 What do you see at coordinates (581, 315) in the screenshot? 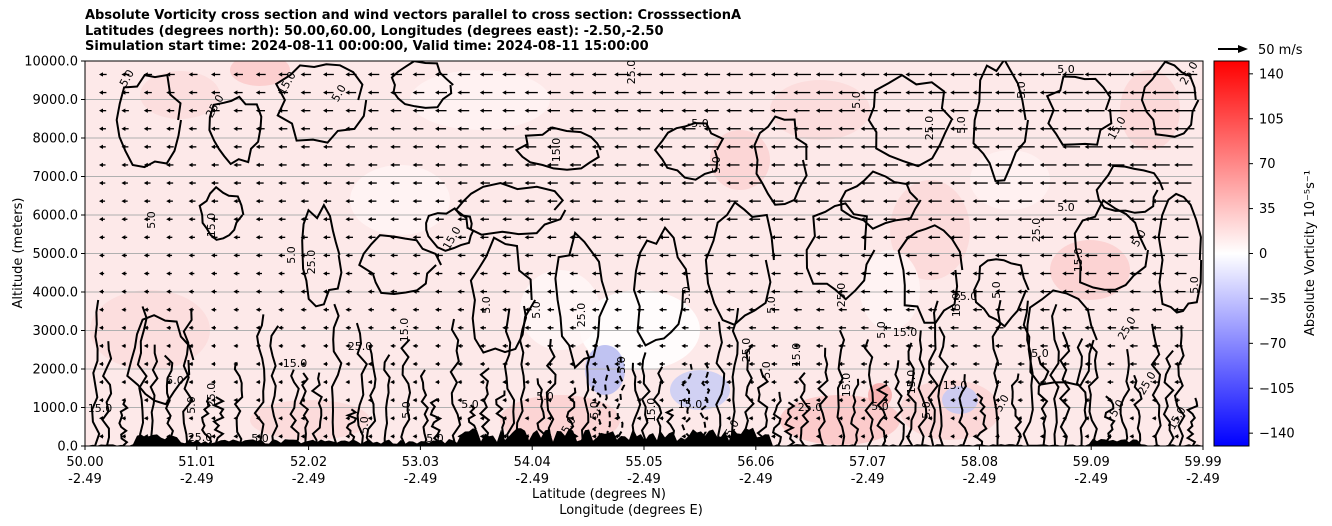
I see `contour-label-39: 25.0` at bounding box center [581, 315].